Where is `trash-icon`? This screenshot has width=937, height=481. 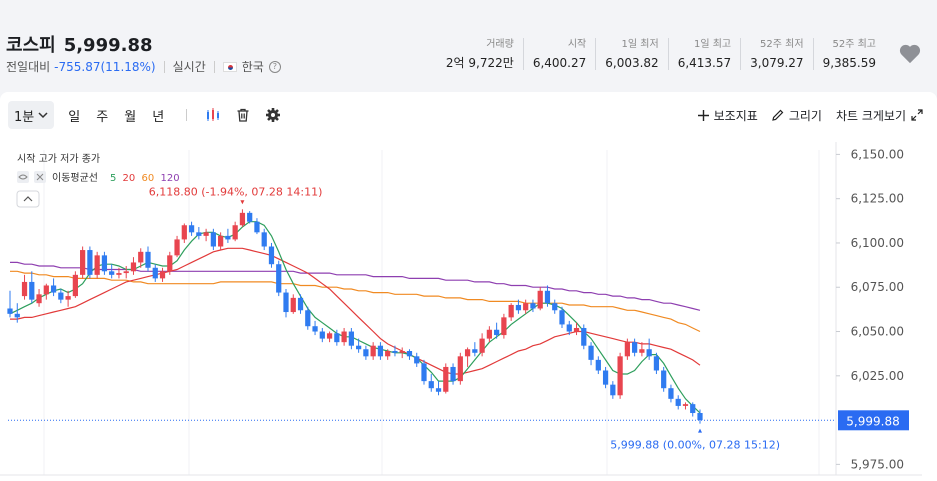 trash-icon is located at coordinates (243, 115).